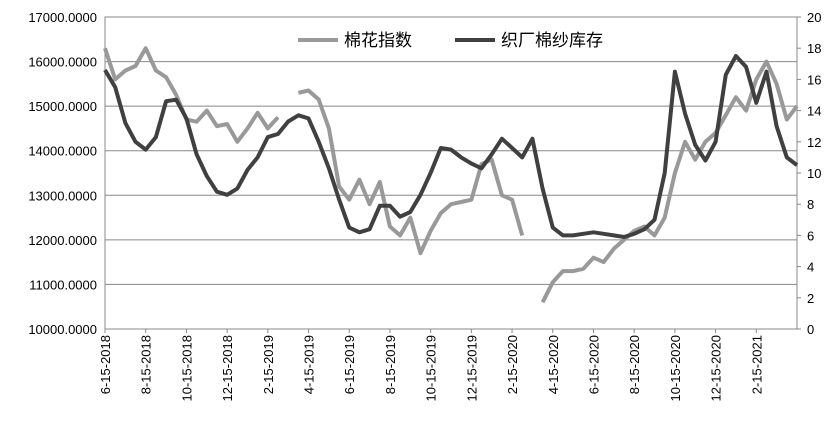 Image resolution: width=838 pixels, height=432 pixels. I want to click on x-tick-label: 8-15-2018, so click(146, 364).